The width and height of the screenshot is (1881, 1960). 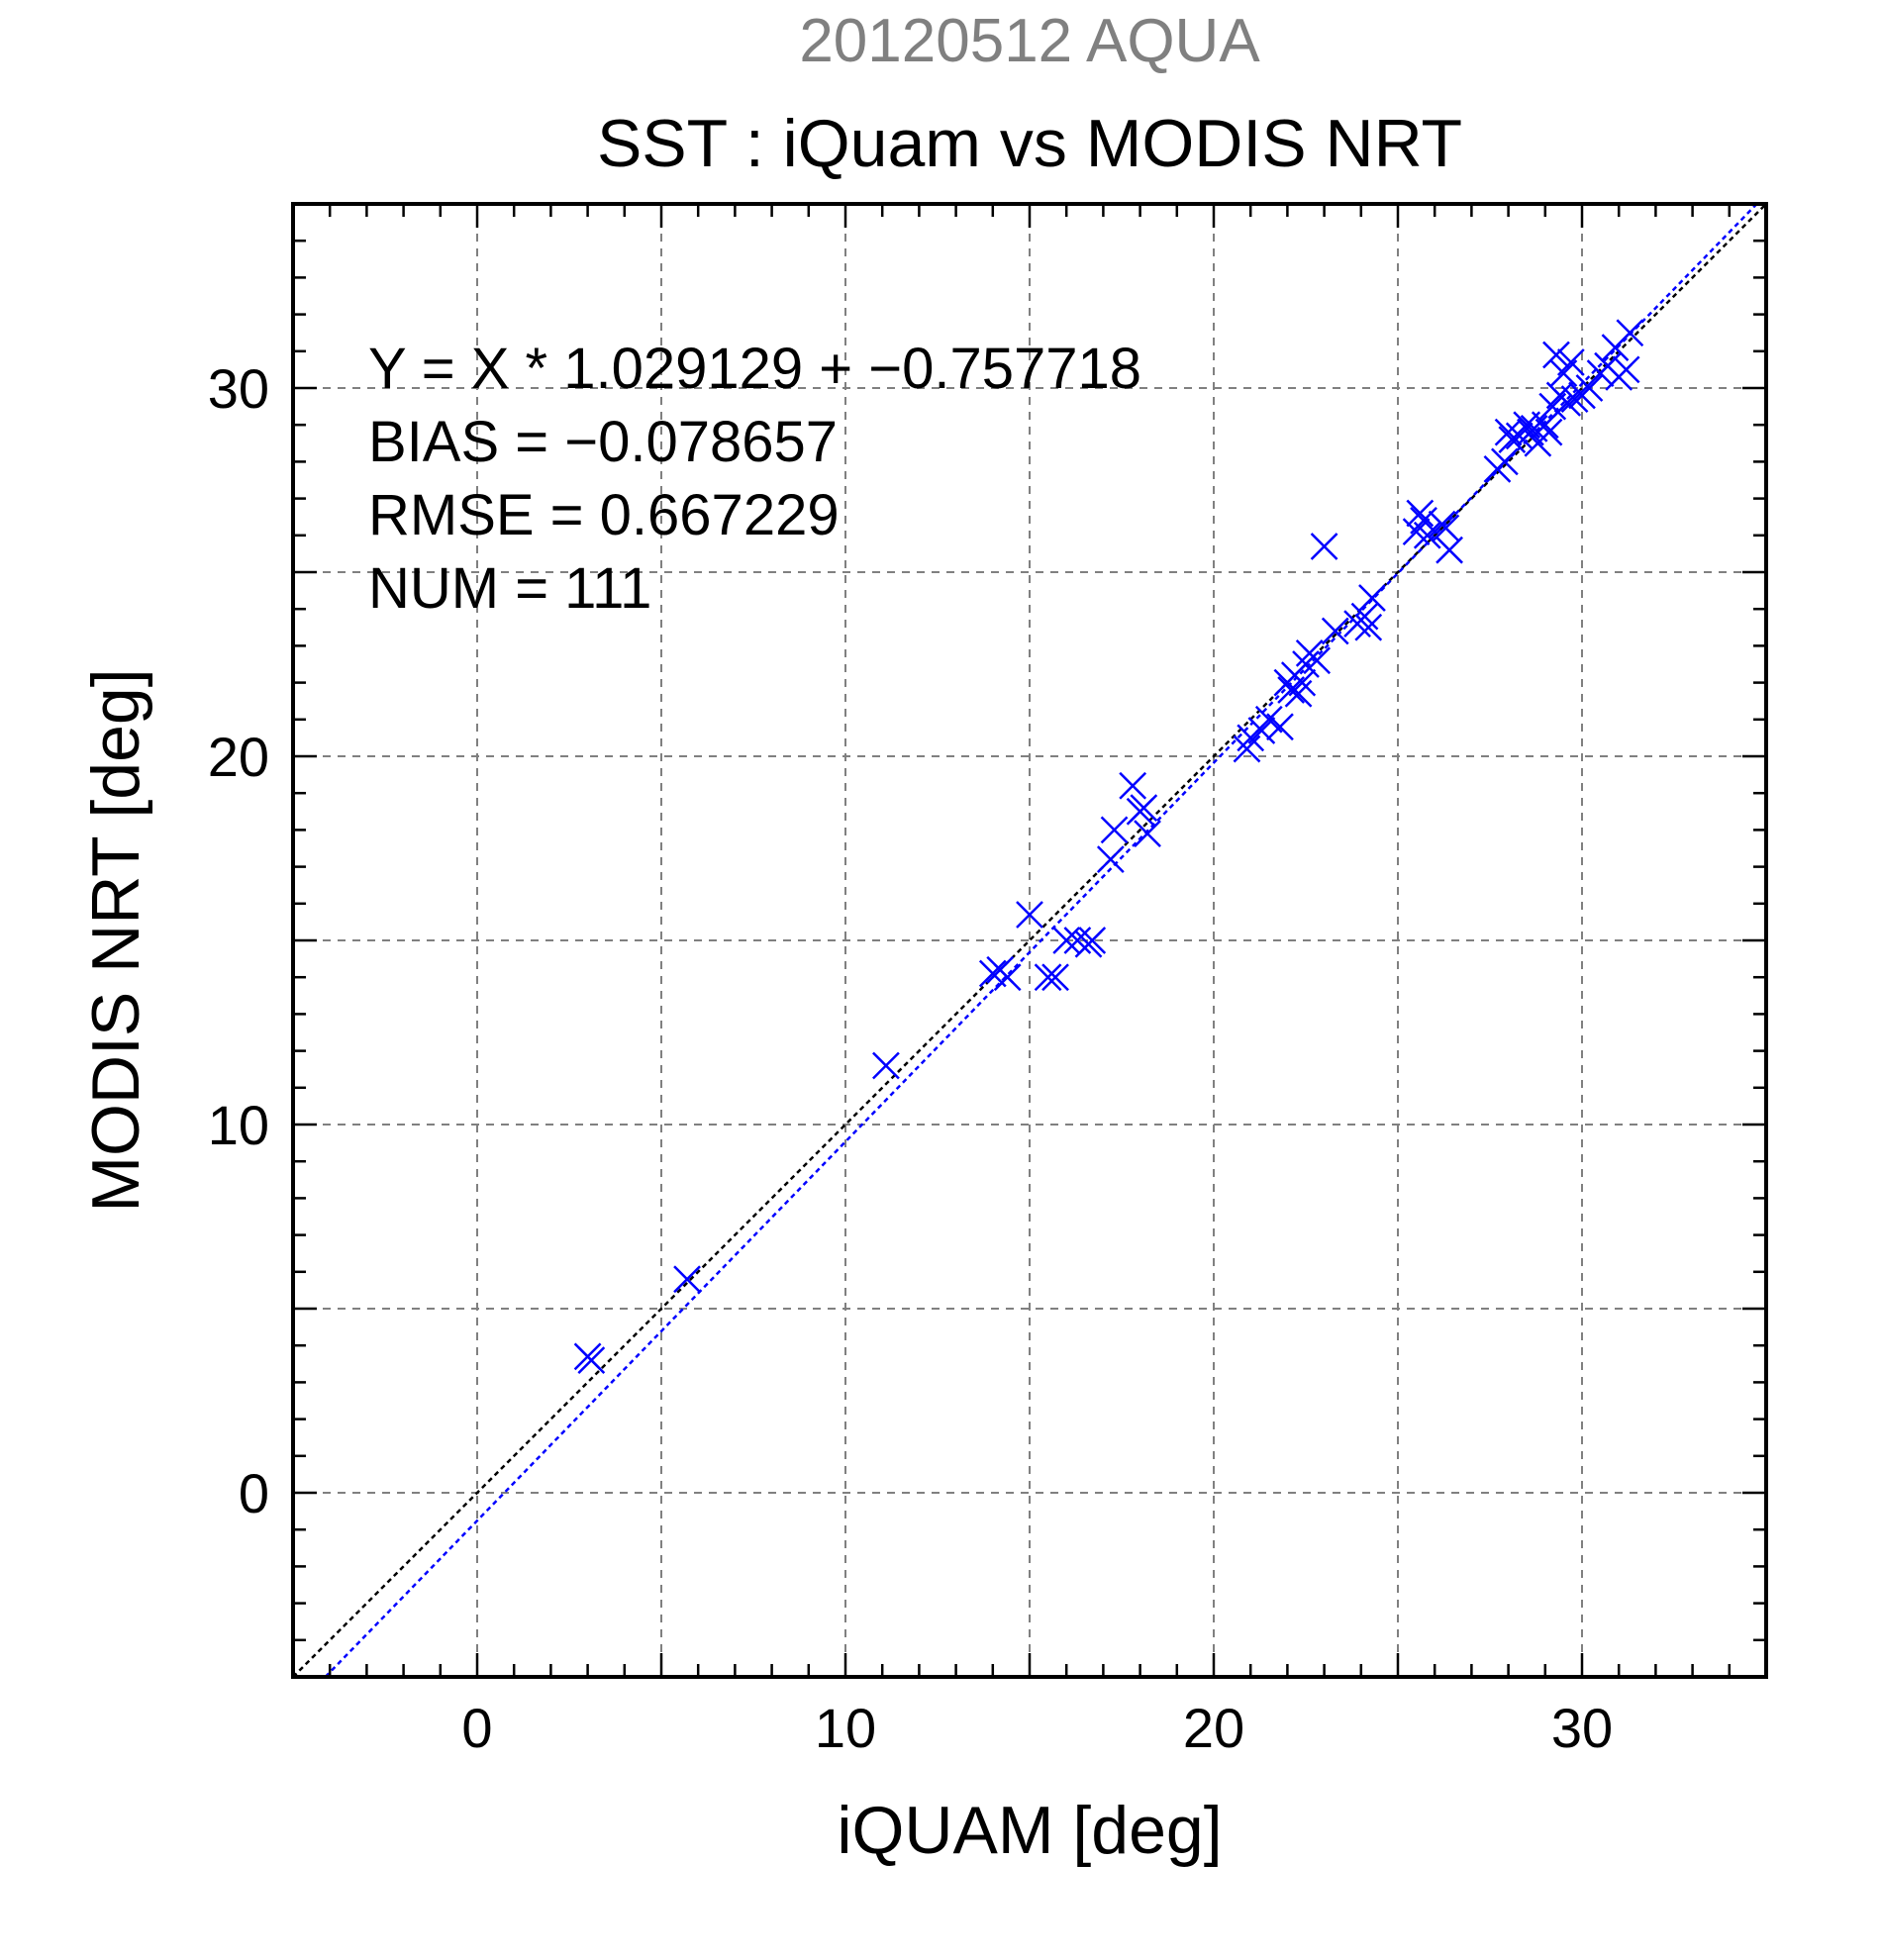 What do you see at coordinates (1030, 1830) in the screenshot?
I see `x-axis-label: iQUAM [deg]` at bounding box center [1030, 1830].